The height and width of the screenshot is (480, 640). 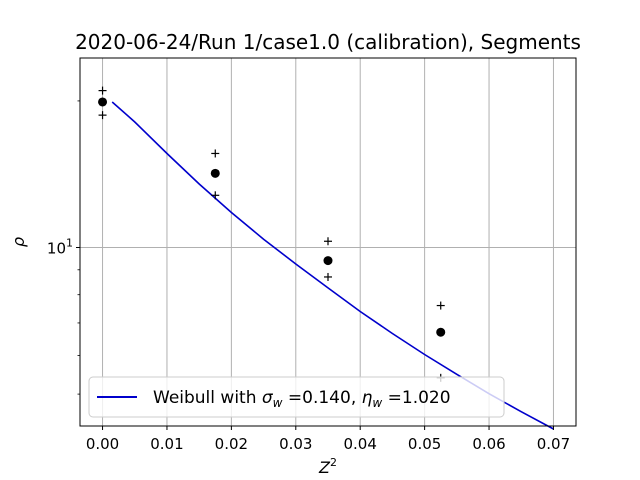 I want to click on x-axis-label-superscript: 2, so click(x=333, y=462).